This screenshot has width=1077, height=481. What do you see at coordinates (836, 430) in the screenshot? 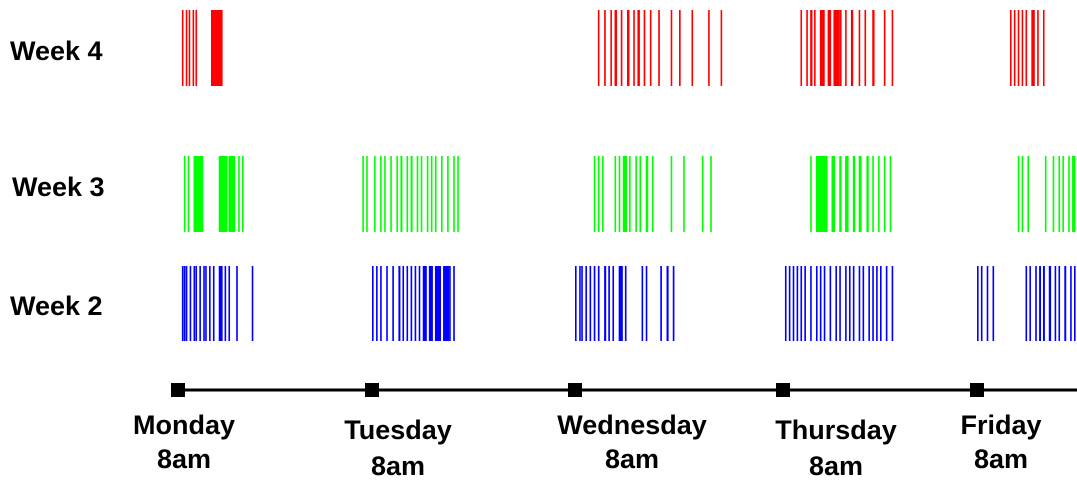
I see `tick-label-day: Thursday` at bounding box center [836, 430].